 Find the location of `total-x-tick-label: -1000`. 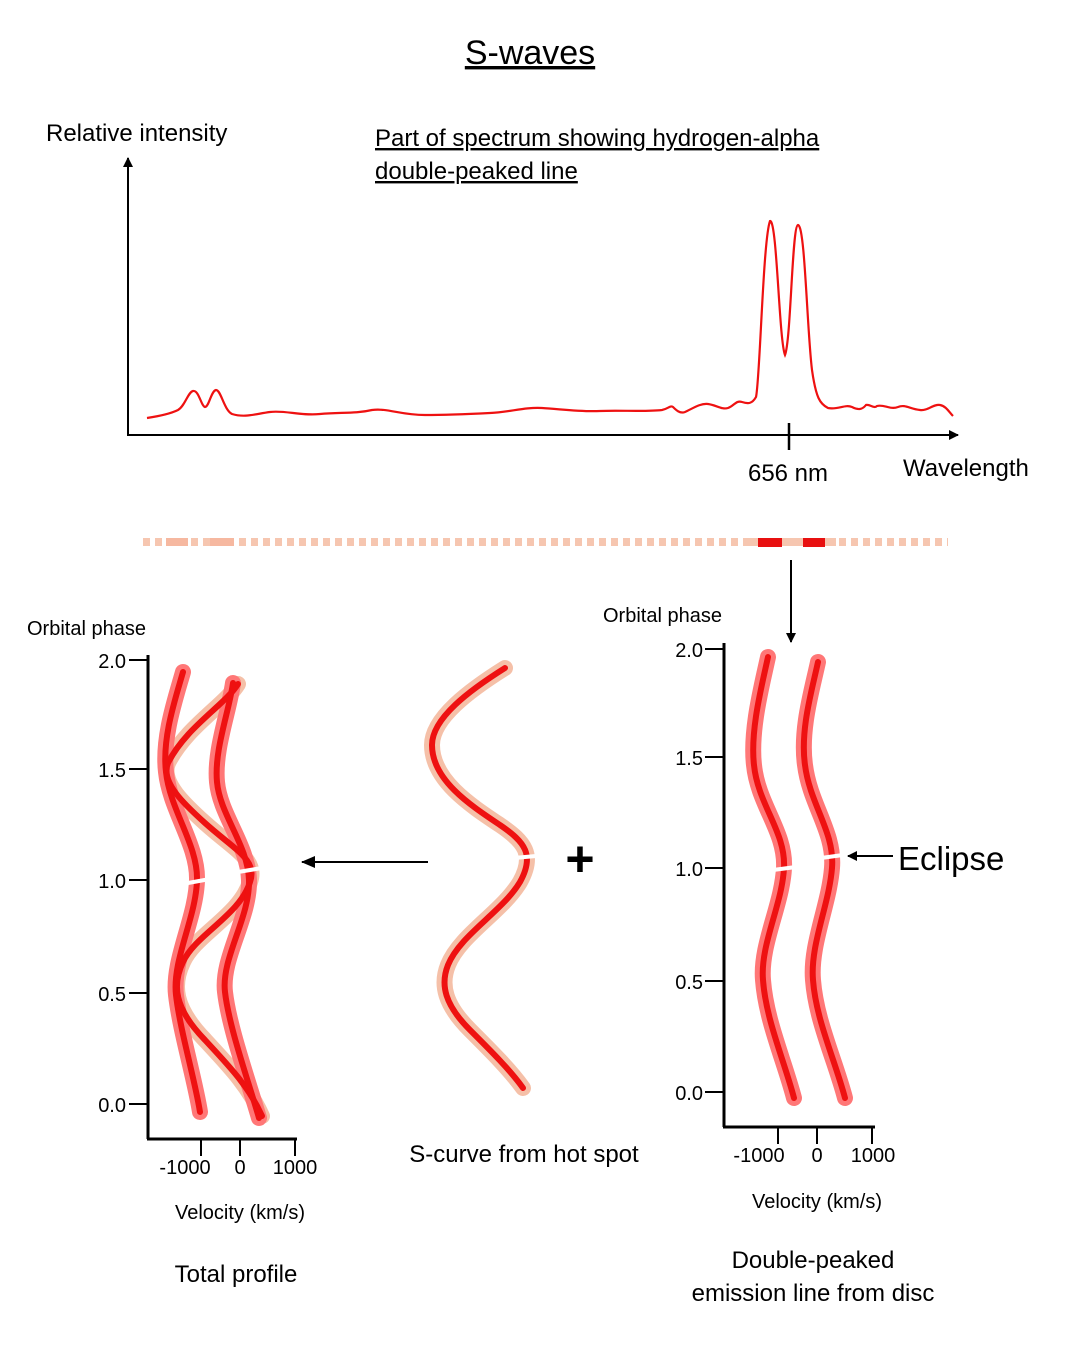

total-x-tick-label: -1000 is located at coordinates (184, 1168).